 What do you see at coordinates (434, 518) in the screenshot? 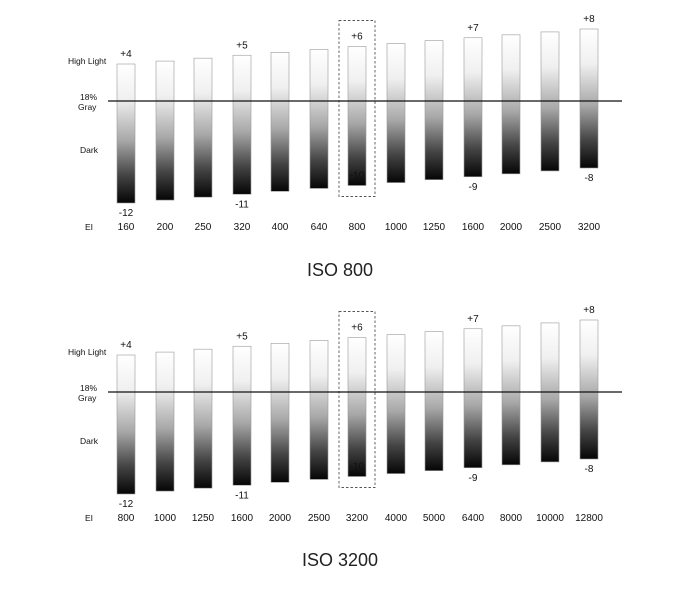
I see `ei-value: 5000` at bounding box center [434, 518].